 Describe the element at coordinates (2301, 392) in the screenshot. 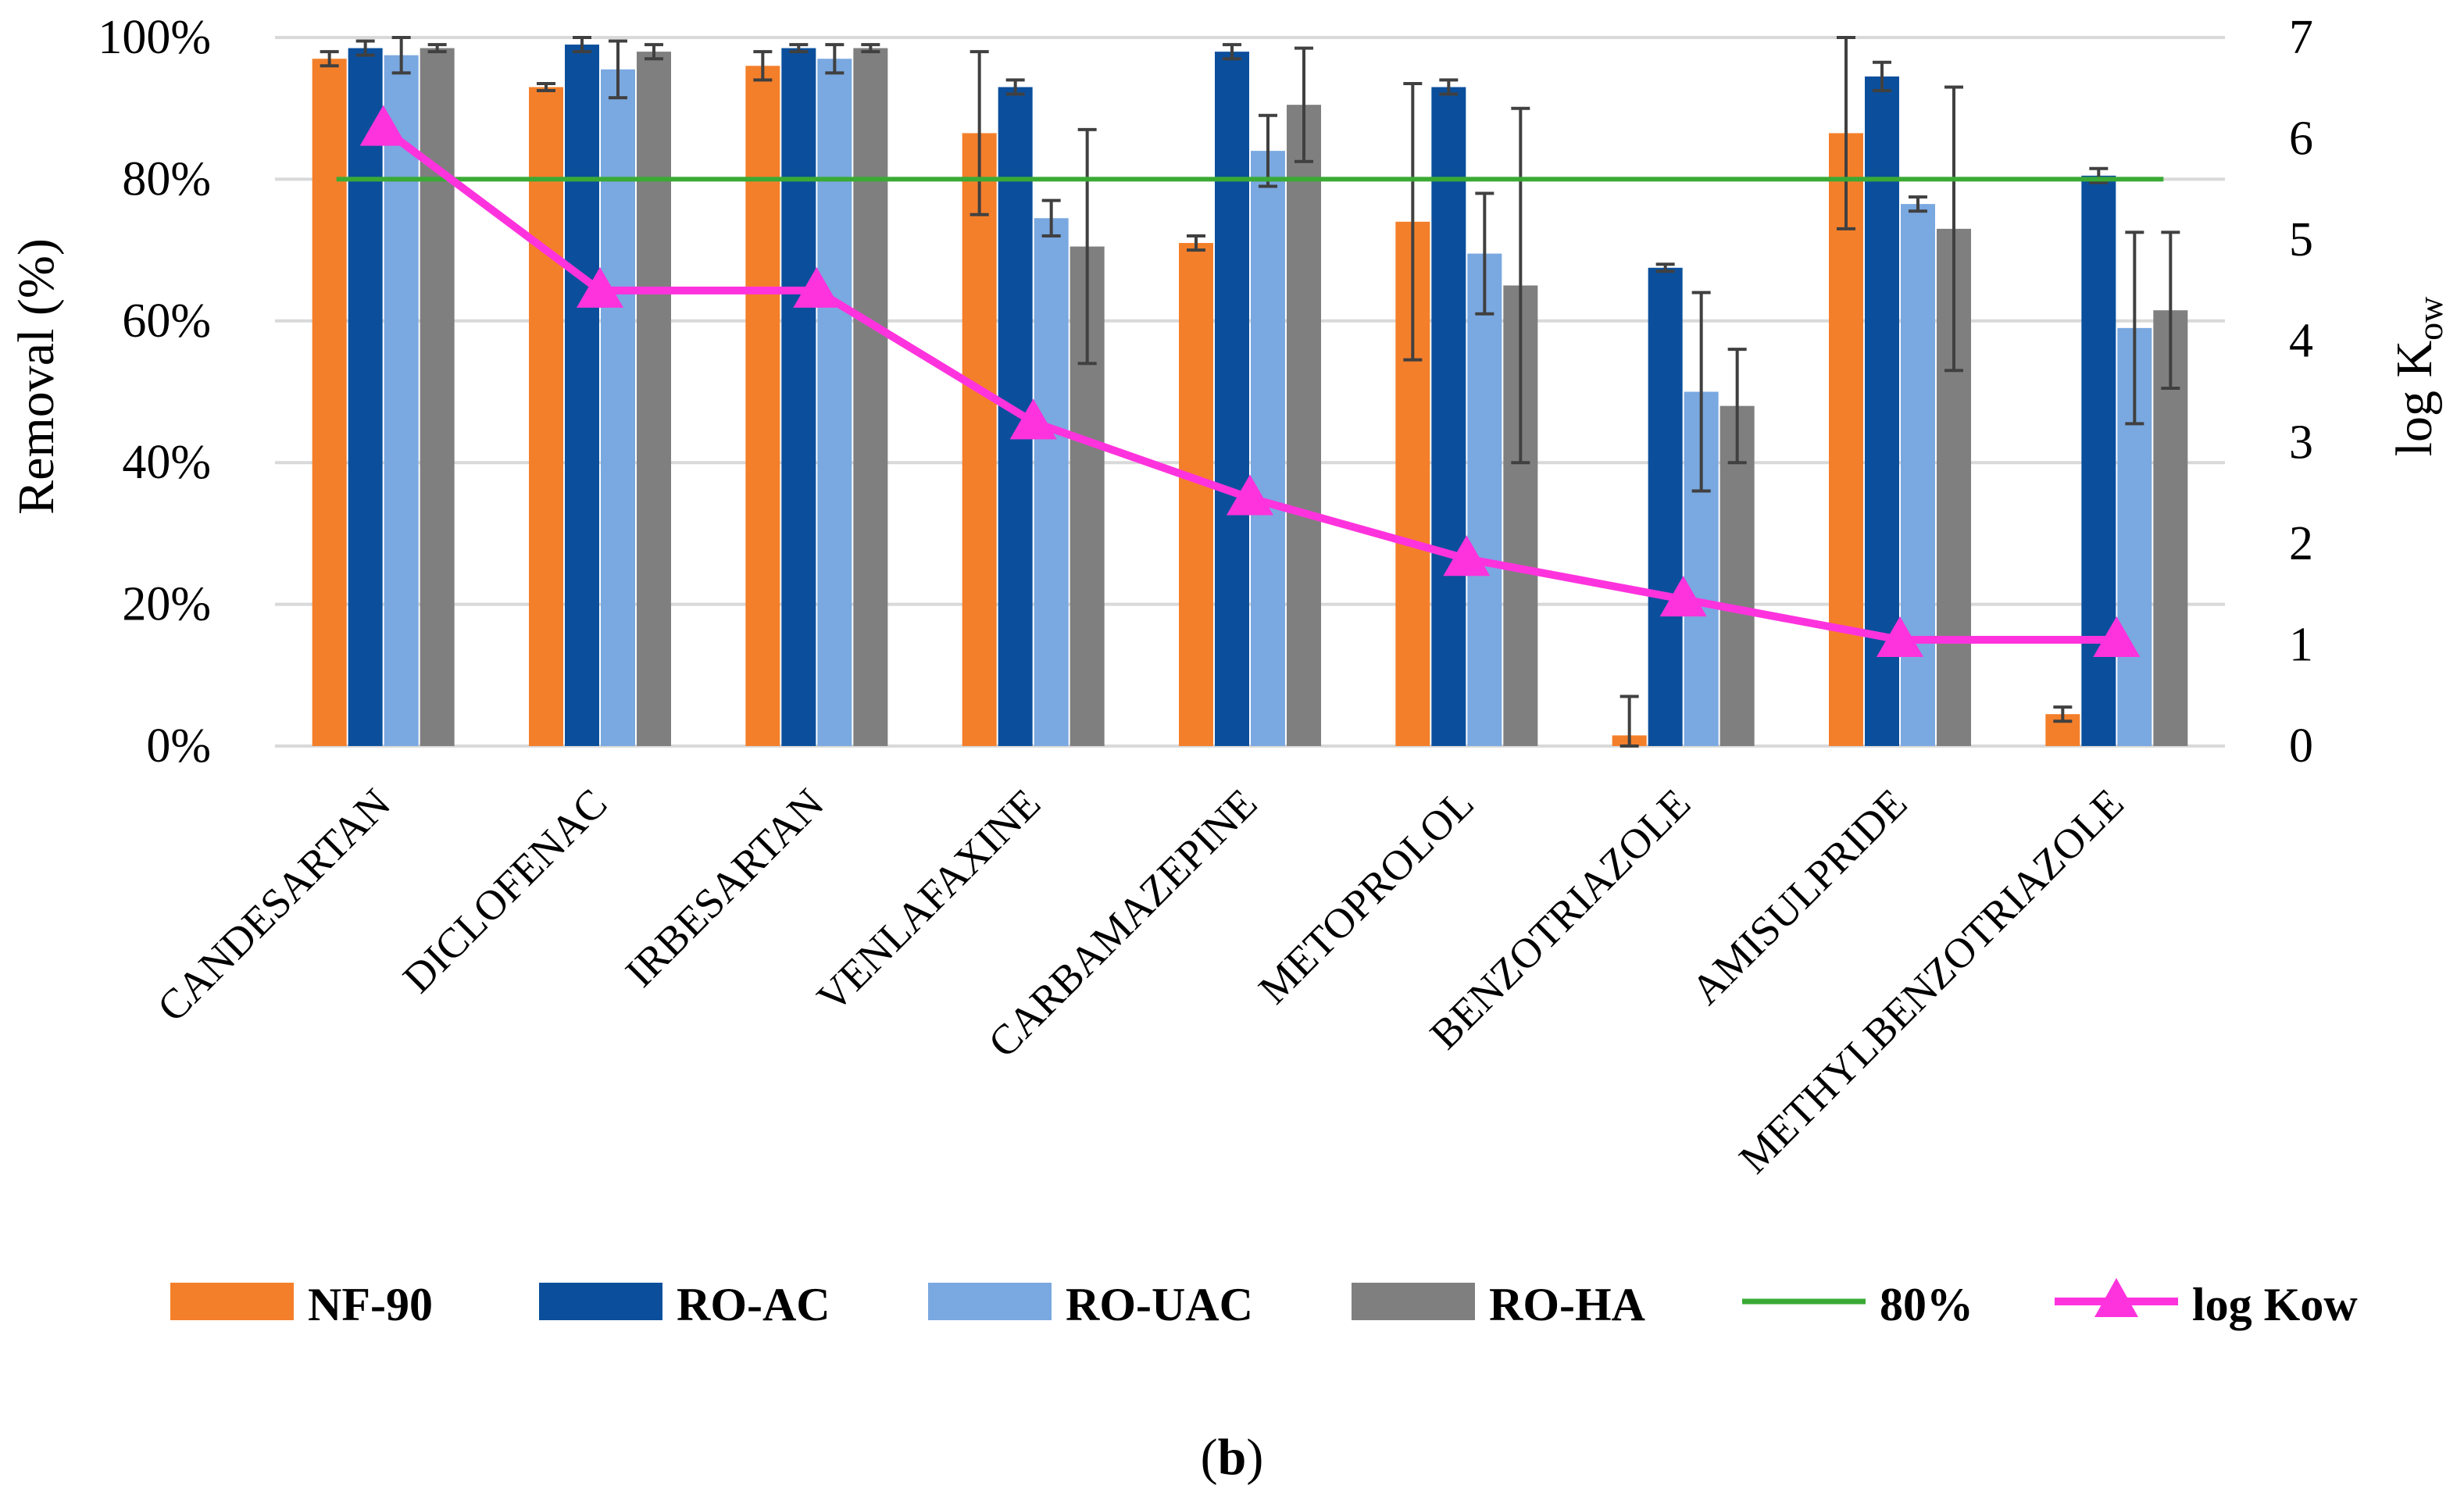

I see `right-axis-ticks: 0 1 2 3 4 5 6 7` at that location.